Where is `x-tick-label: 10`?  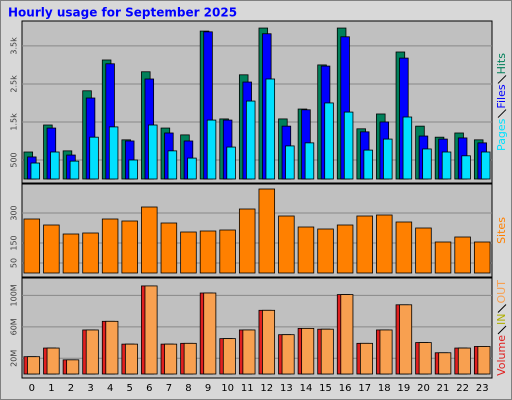
x-tick-label: 10 is located at coordinates (227, 388).